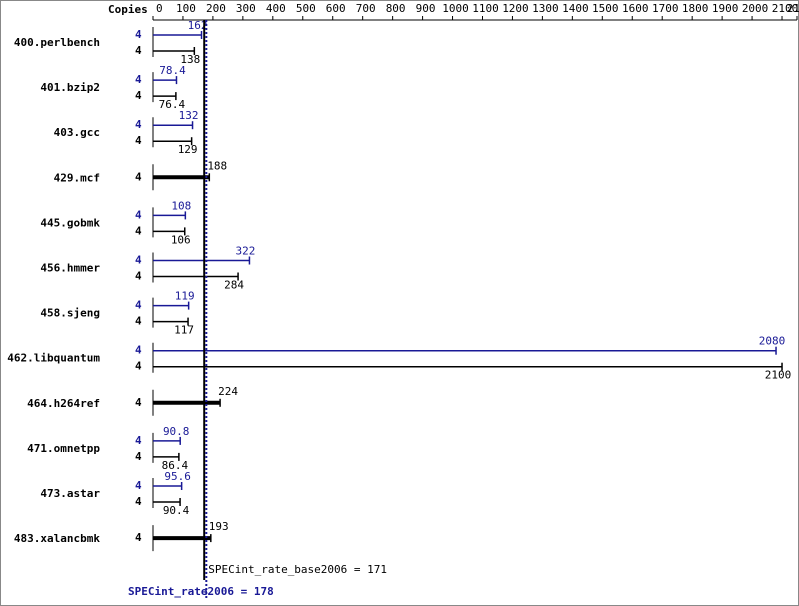 The width and height of the screenshot is (799, 606). I want to click on x-tick-label: 2150, so click(793, 8).